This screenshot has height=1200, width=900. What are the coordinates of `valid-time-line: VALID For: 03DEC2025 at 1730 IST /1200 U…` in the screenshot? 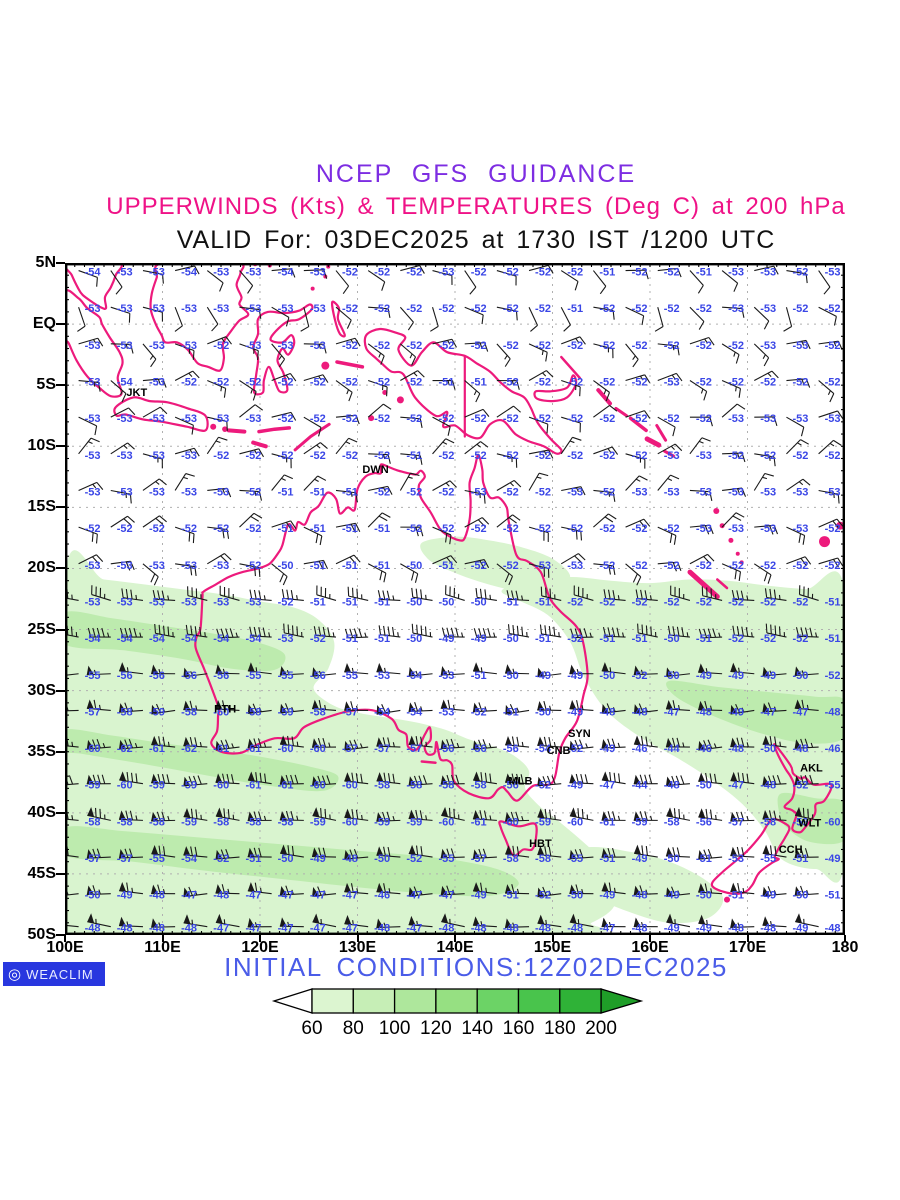 It's located at (476, 240).